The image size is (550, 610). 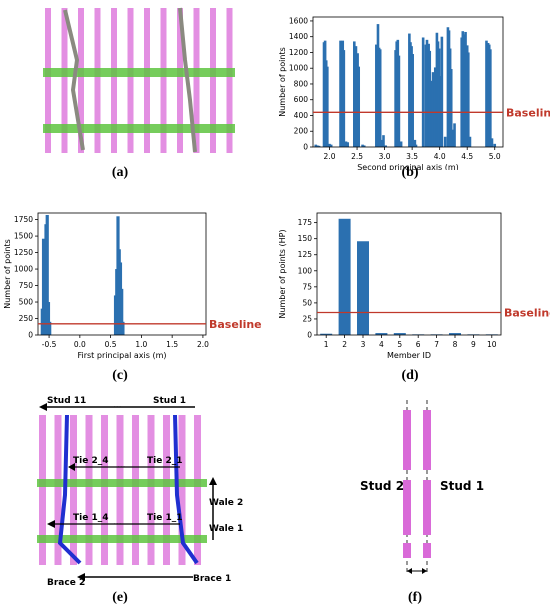 I want to click on y-tick-label: 500, so click(x=26, y=302).